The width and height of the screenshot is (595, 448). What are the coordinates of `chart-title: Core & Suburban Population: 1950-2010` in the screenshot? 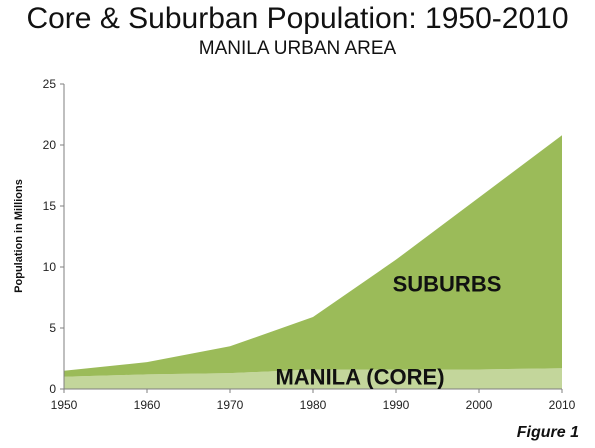 It's located at (297, 18).